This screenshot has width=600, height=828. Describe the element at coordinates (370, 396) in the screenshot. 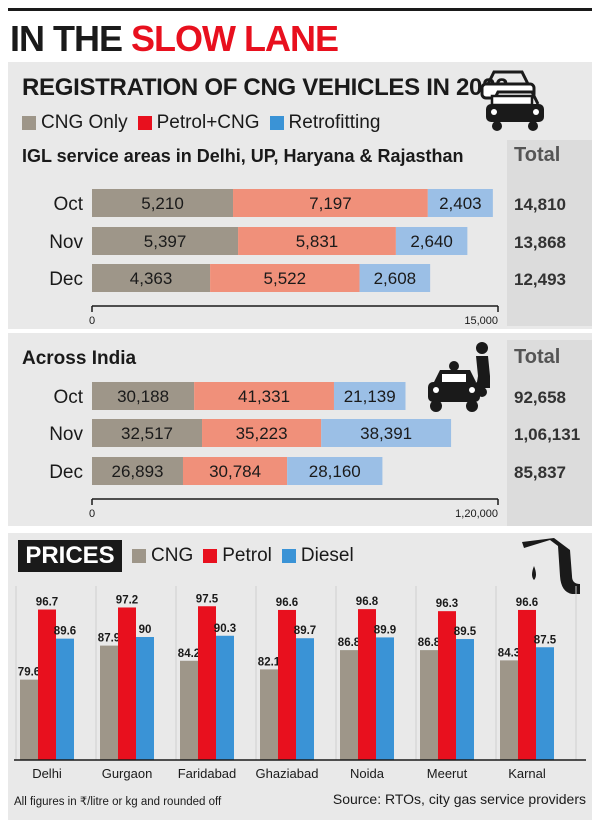

I see `bar-value-label: 21,139` at that location.